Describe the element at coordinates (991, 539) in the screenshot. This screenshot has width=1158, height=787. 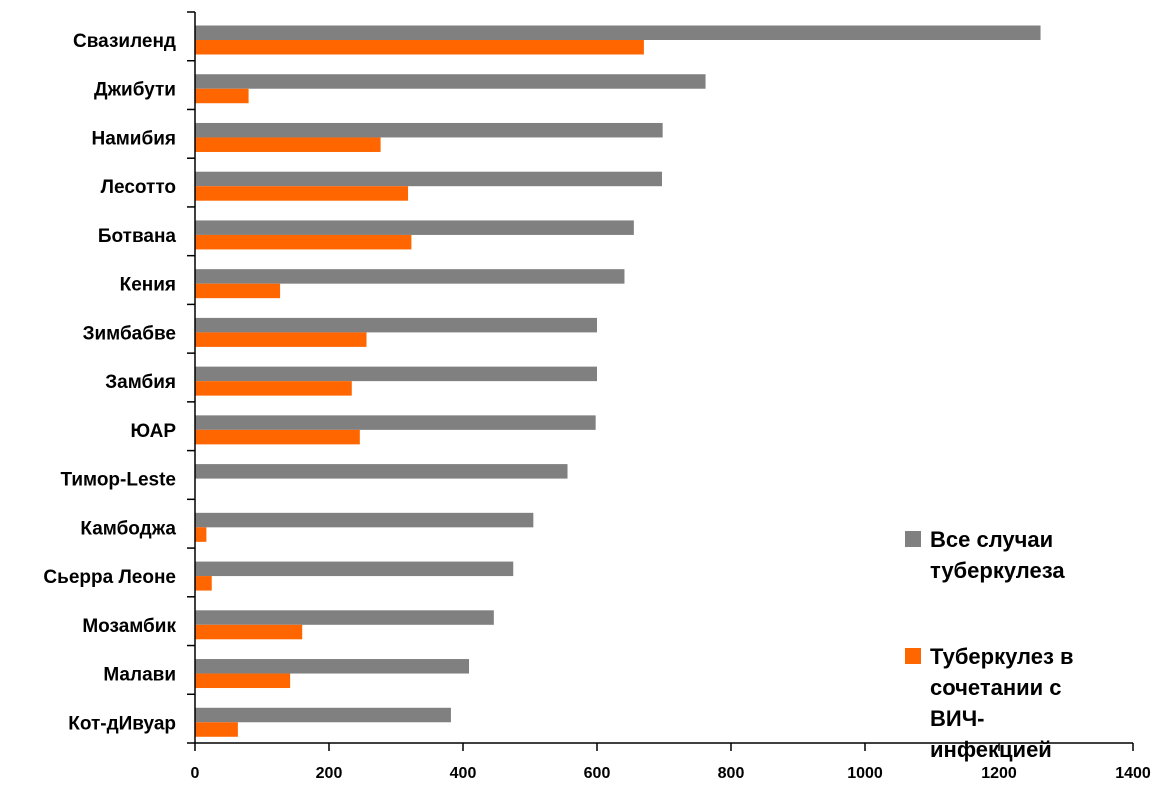
I see `legend-label-all-tb-line1: Все случаи` at that location.